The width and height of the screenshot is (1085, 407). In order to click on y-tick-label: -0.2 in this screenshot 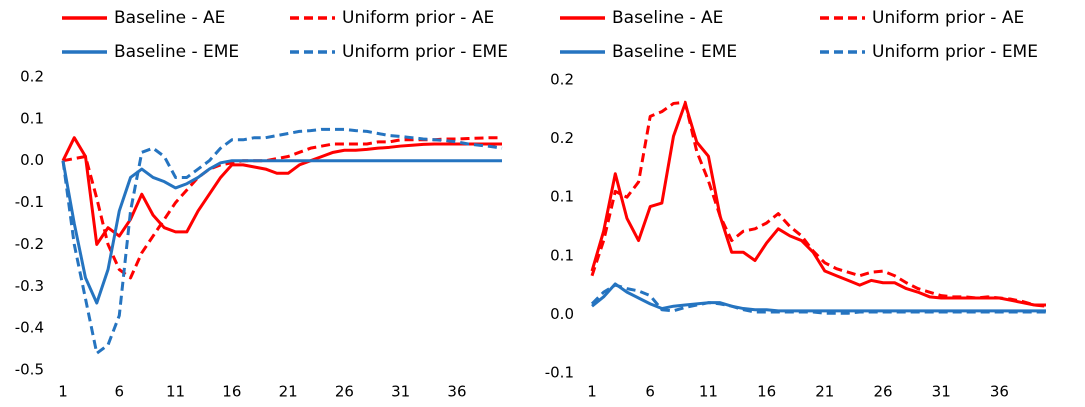, I will do `click(29, 244)`.